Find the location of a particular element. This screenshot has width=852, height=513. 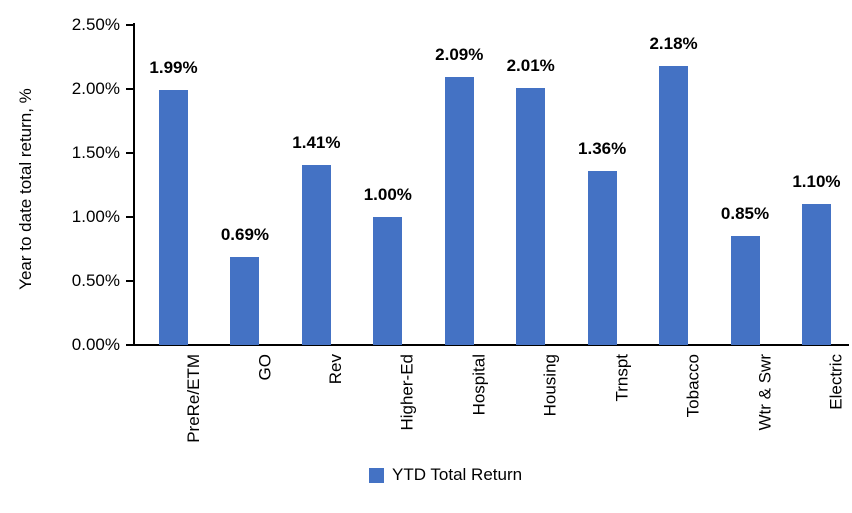

y-tick-label: 1.50% is located at coordinates (95, 152).